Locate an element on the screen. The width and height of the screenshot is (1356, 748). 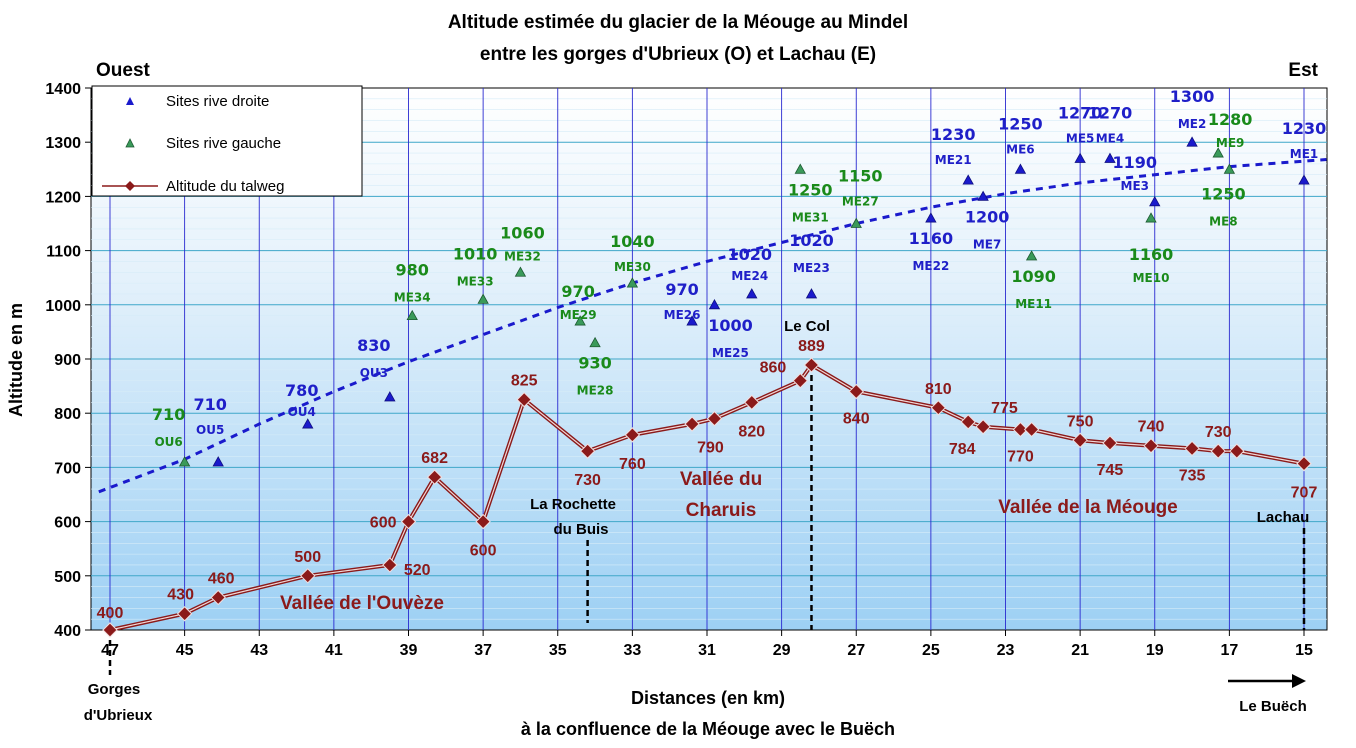
site-id-label: OU6 is located at coordinates (168, 442).